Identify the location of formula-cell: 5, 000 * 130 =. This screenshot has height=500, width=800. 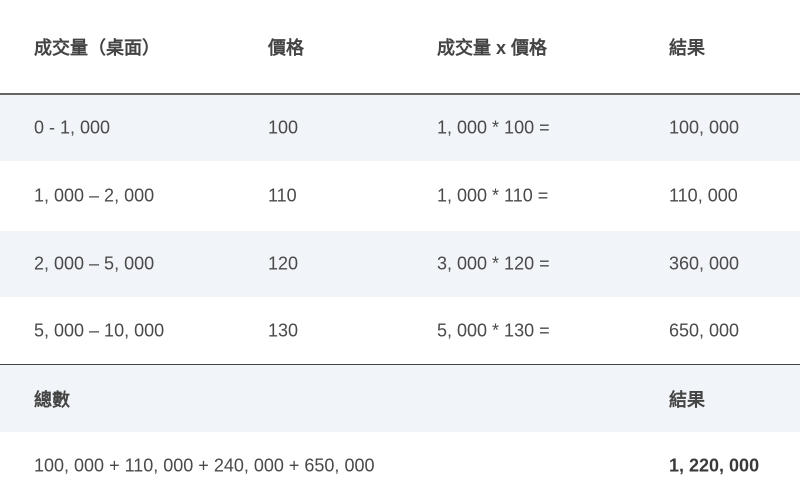
(493, 330).